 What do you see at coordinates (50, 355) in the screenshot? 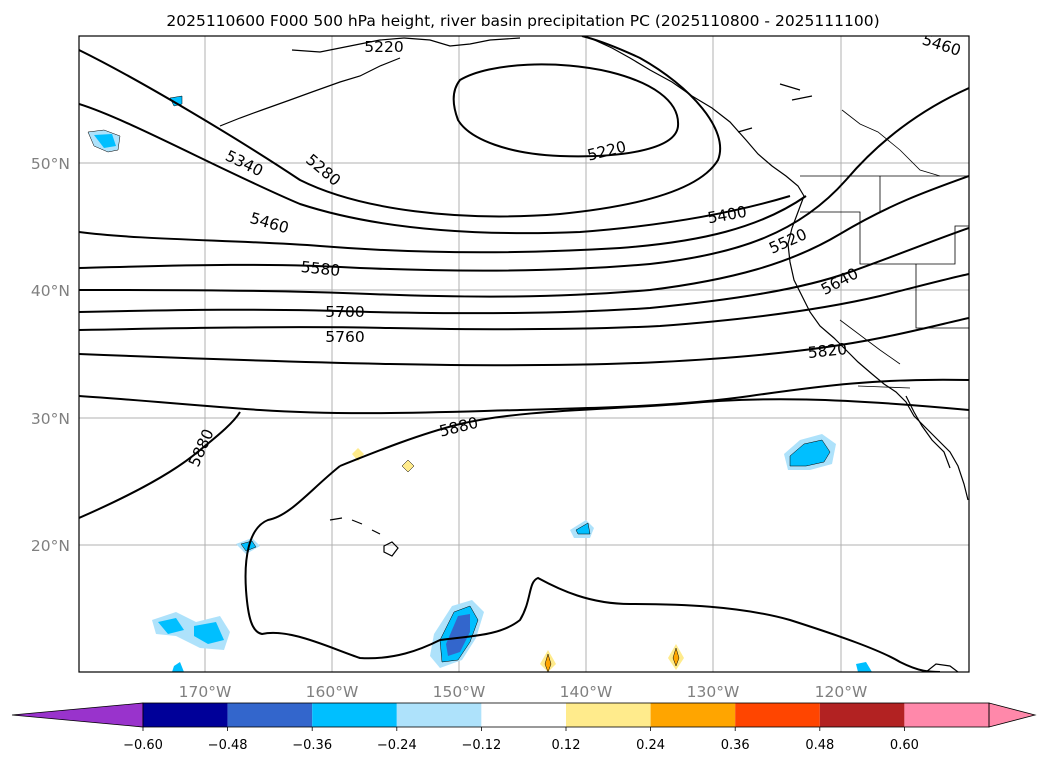
I see `latitude-labels: 50°N 40°N 30°N 20°N` at bounding box center [50, 355].